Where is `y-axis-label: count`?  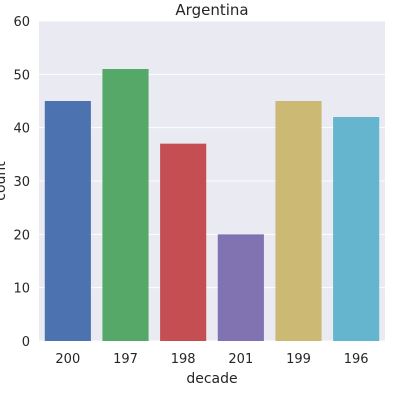
y-axis-label: count is located at coordinates (4, 181).